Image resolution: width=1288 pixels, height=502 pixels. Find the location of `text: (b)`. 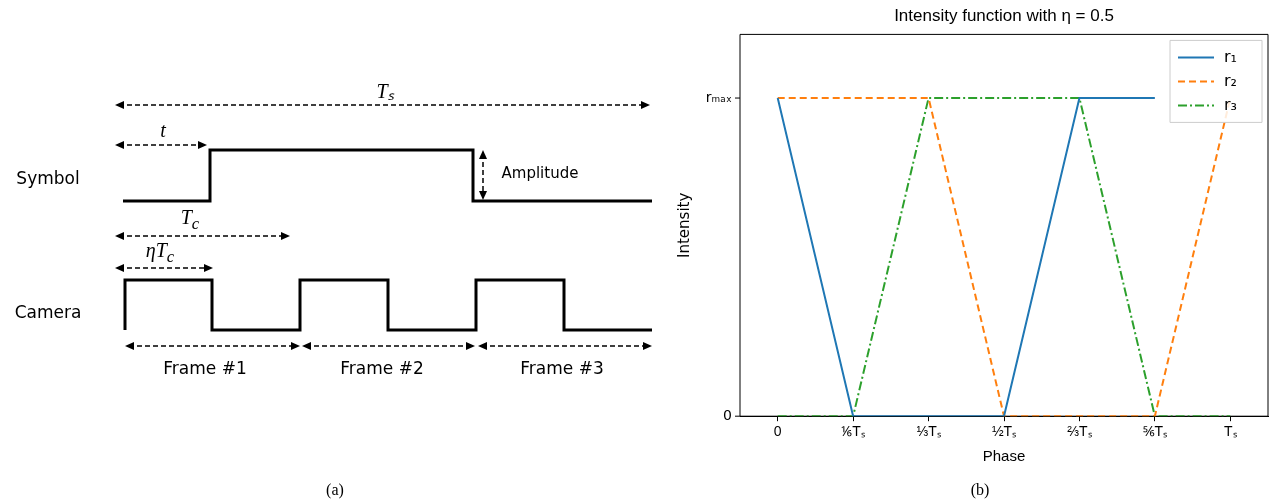

text: (b) is located at coordinates (980, 490).